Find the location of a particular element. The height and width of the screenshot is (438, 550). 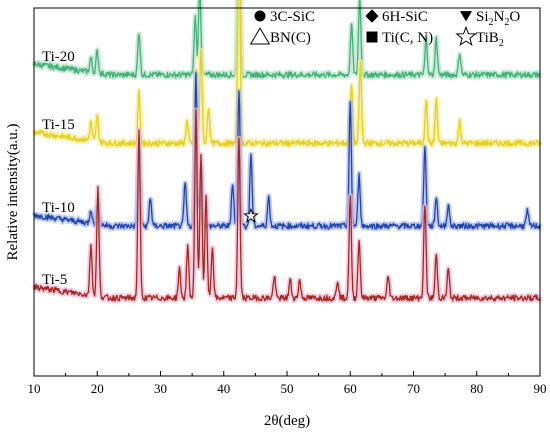

x-tick-label-20: 20 is located at coordinates (97, 388).